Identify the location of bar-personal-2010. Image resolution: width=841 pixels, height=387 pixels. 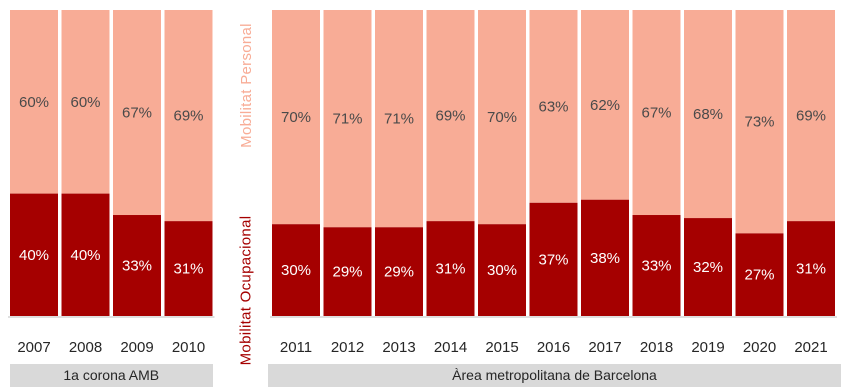
(188, 116).